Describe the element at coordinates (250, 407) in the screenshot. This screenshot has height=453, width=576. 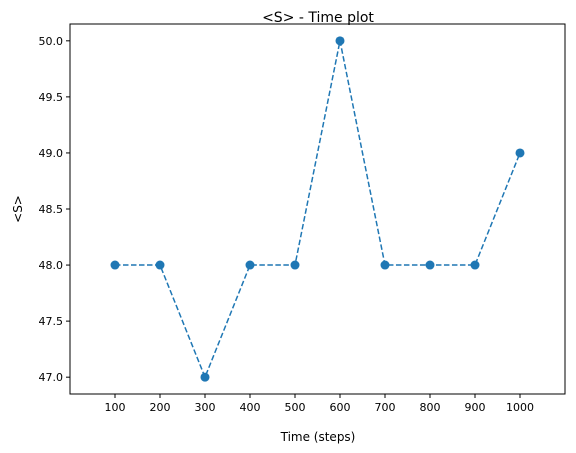
I see `x-tick-label: 400` at that location.